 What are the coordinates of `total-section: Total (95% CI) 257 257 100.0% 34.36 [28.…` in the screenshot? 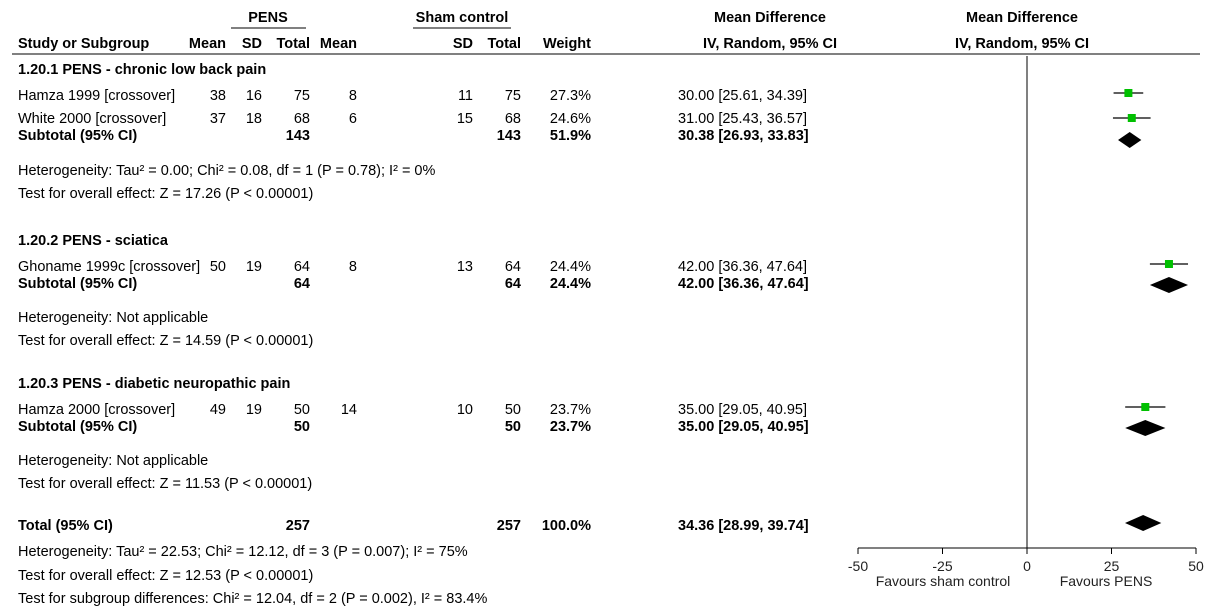 It's located at (413, 562).